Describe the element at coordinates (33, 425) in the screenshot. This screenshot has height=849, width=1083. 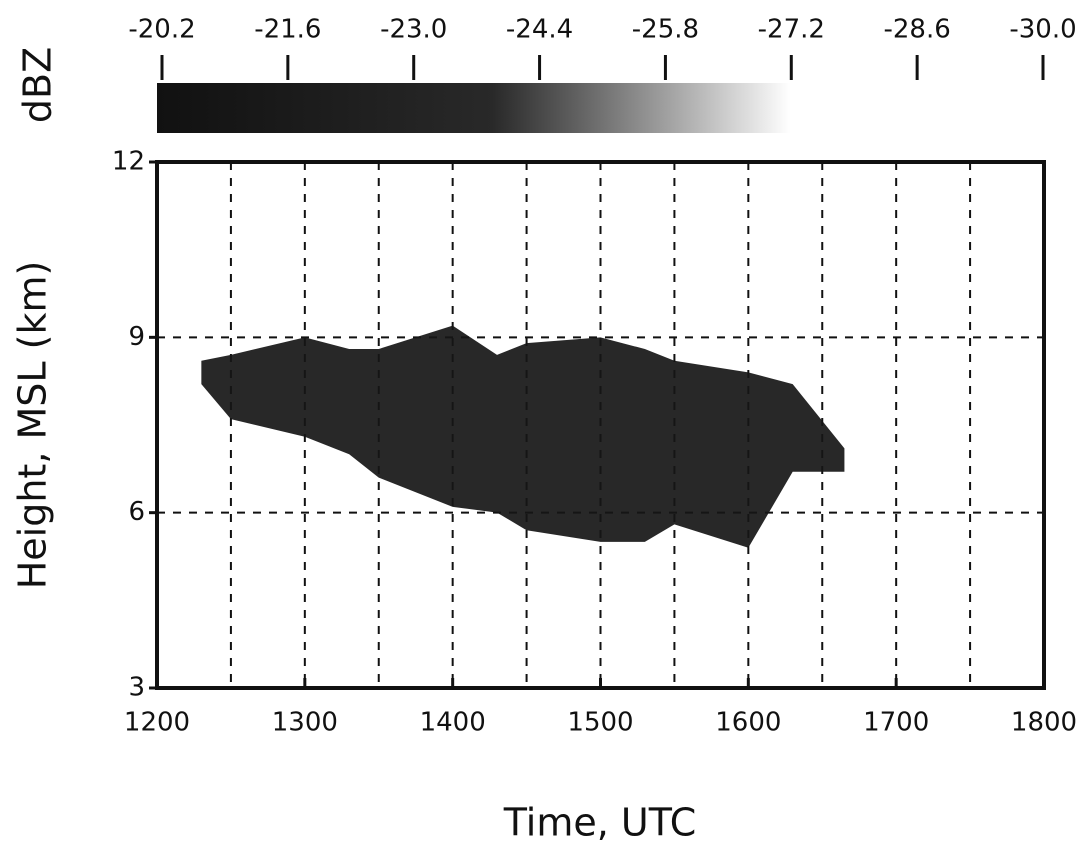
I see `y-axis-label: Height, MSL (km)` at that location.